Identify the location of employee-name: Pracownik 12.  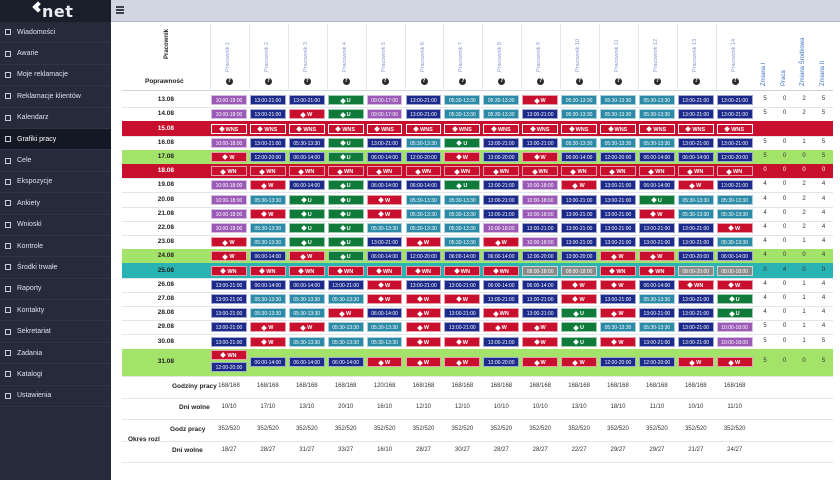
(655, 55).